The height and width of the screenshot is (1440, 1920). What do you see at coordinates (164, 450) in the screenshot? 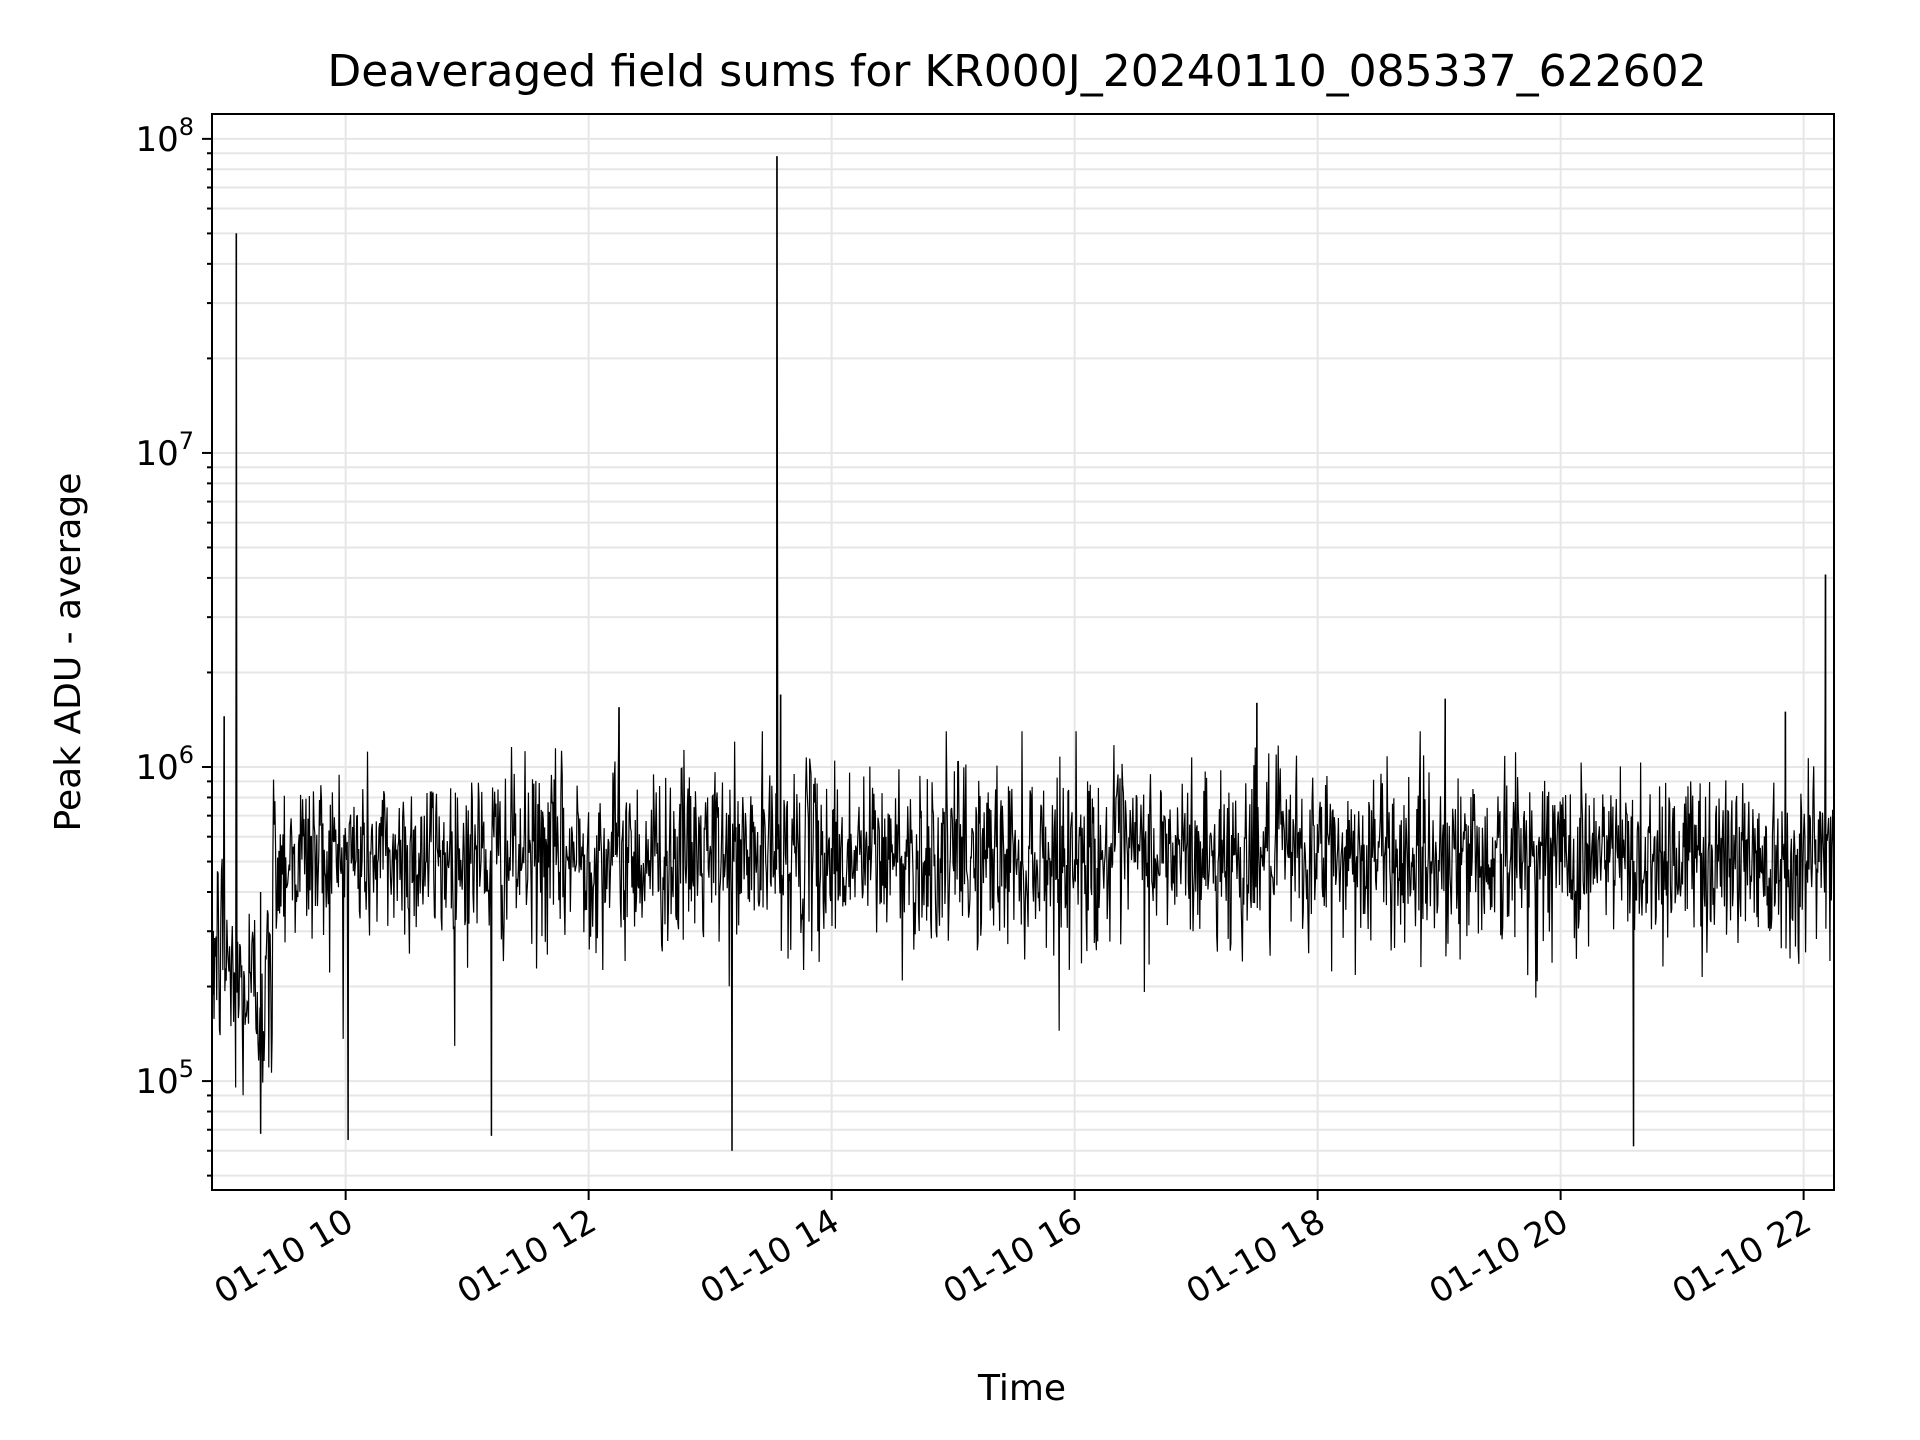
I see `y-tick-label: 10⁷` at bounding box center [164, 450].